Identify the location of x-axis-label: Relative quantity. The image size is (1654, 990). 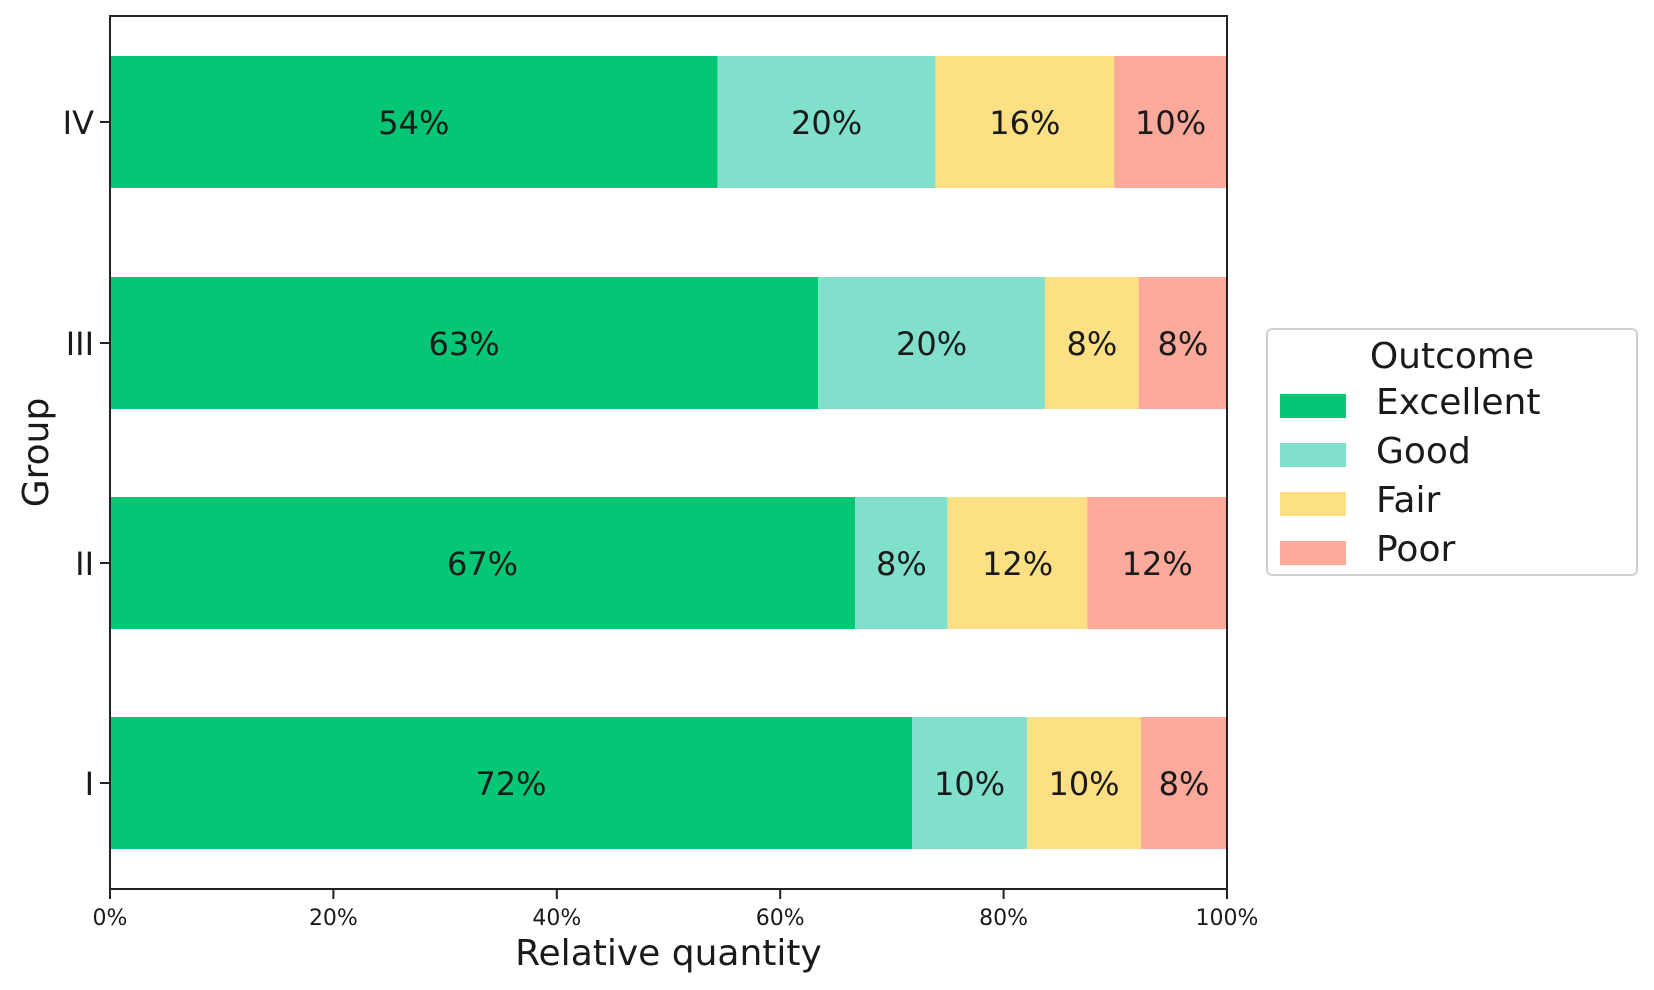
(668, 953).